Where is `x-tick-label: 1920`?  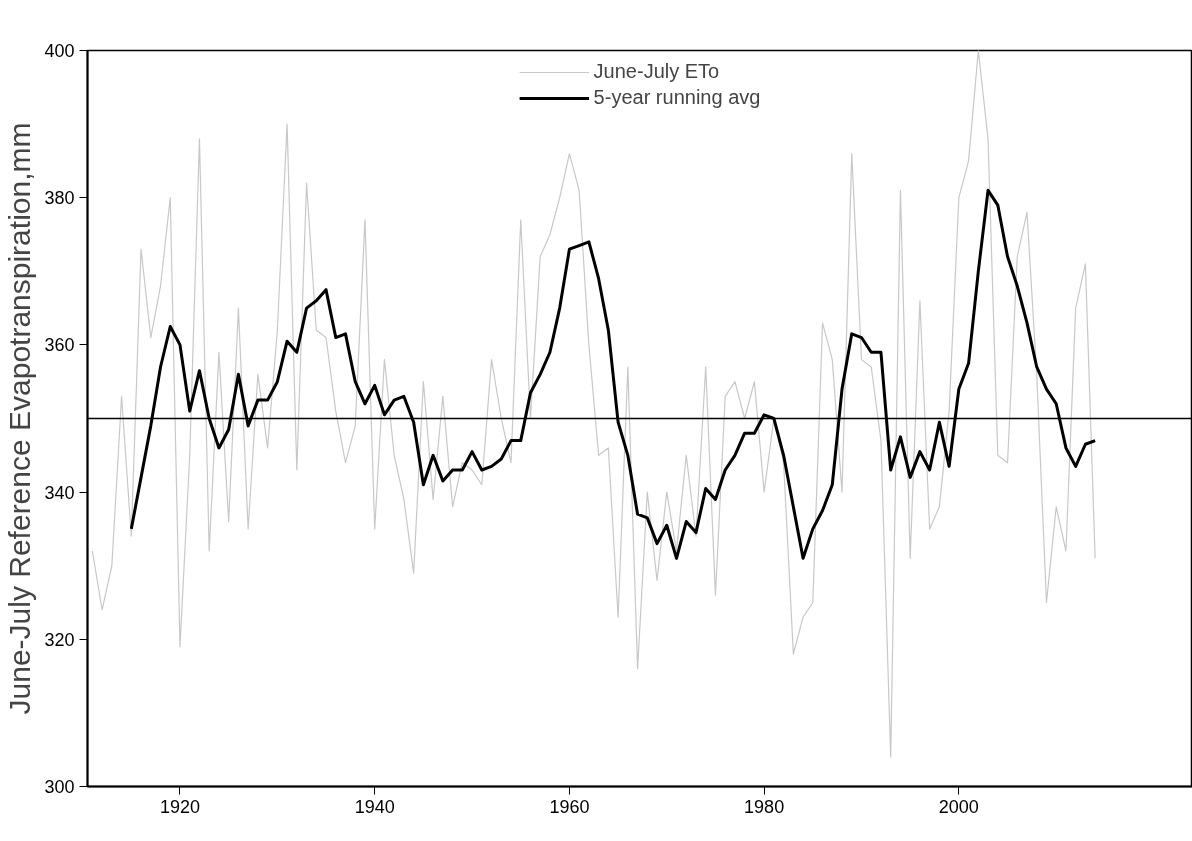 x-tick-label: 1920 is located at coordinates (180, 806).